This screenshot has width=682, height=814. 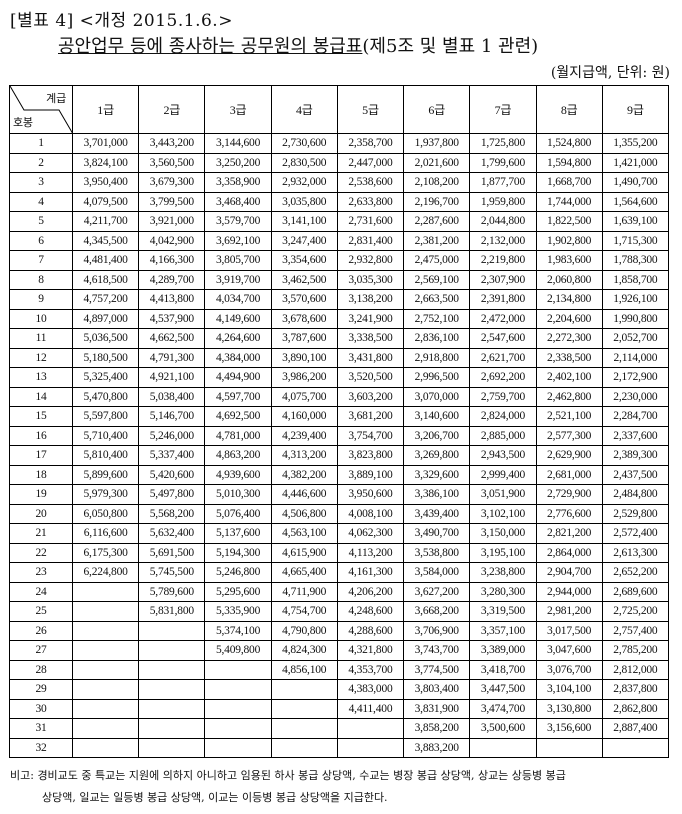 I want to click on salary-cell: 2,836,100, so click(x=437, y=338).